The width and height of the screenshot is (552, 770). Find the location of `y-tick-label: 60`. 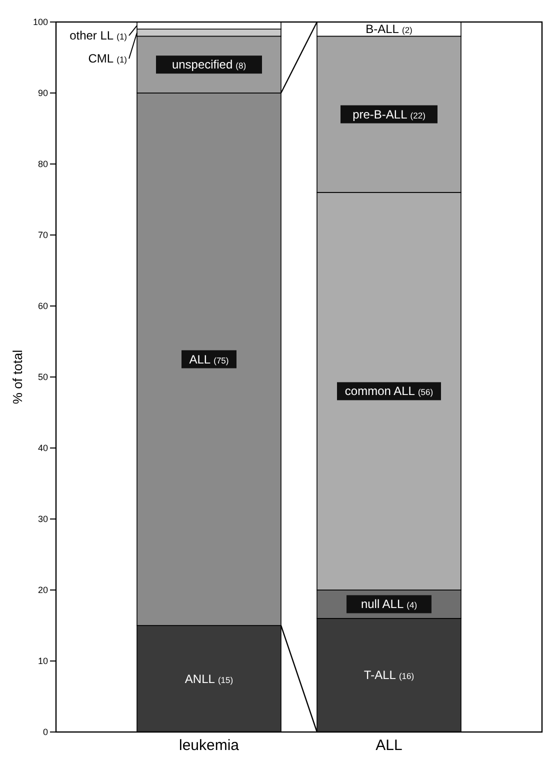

y-tick-label: 60 is located at coordinates (43, 306).